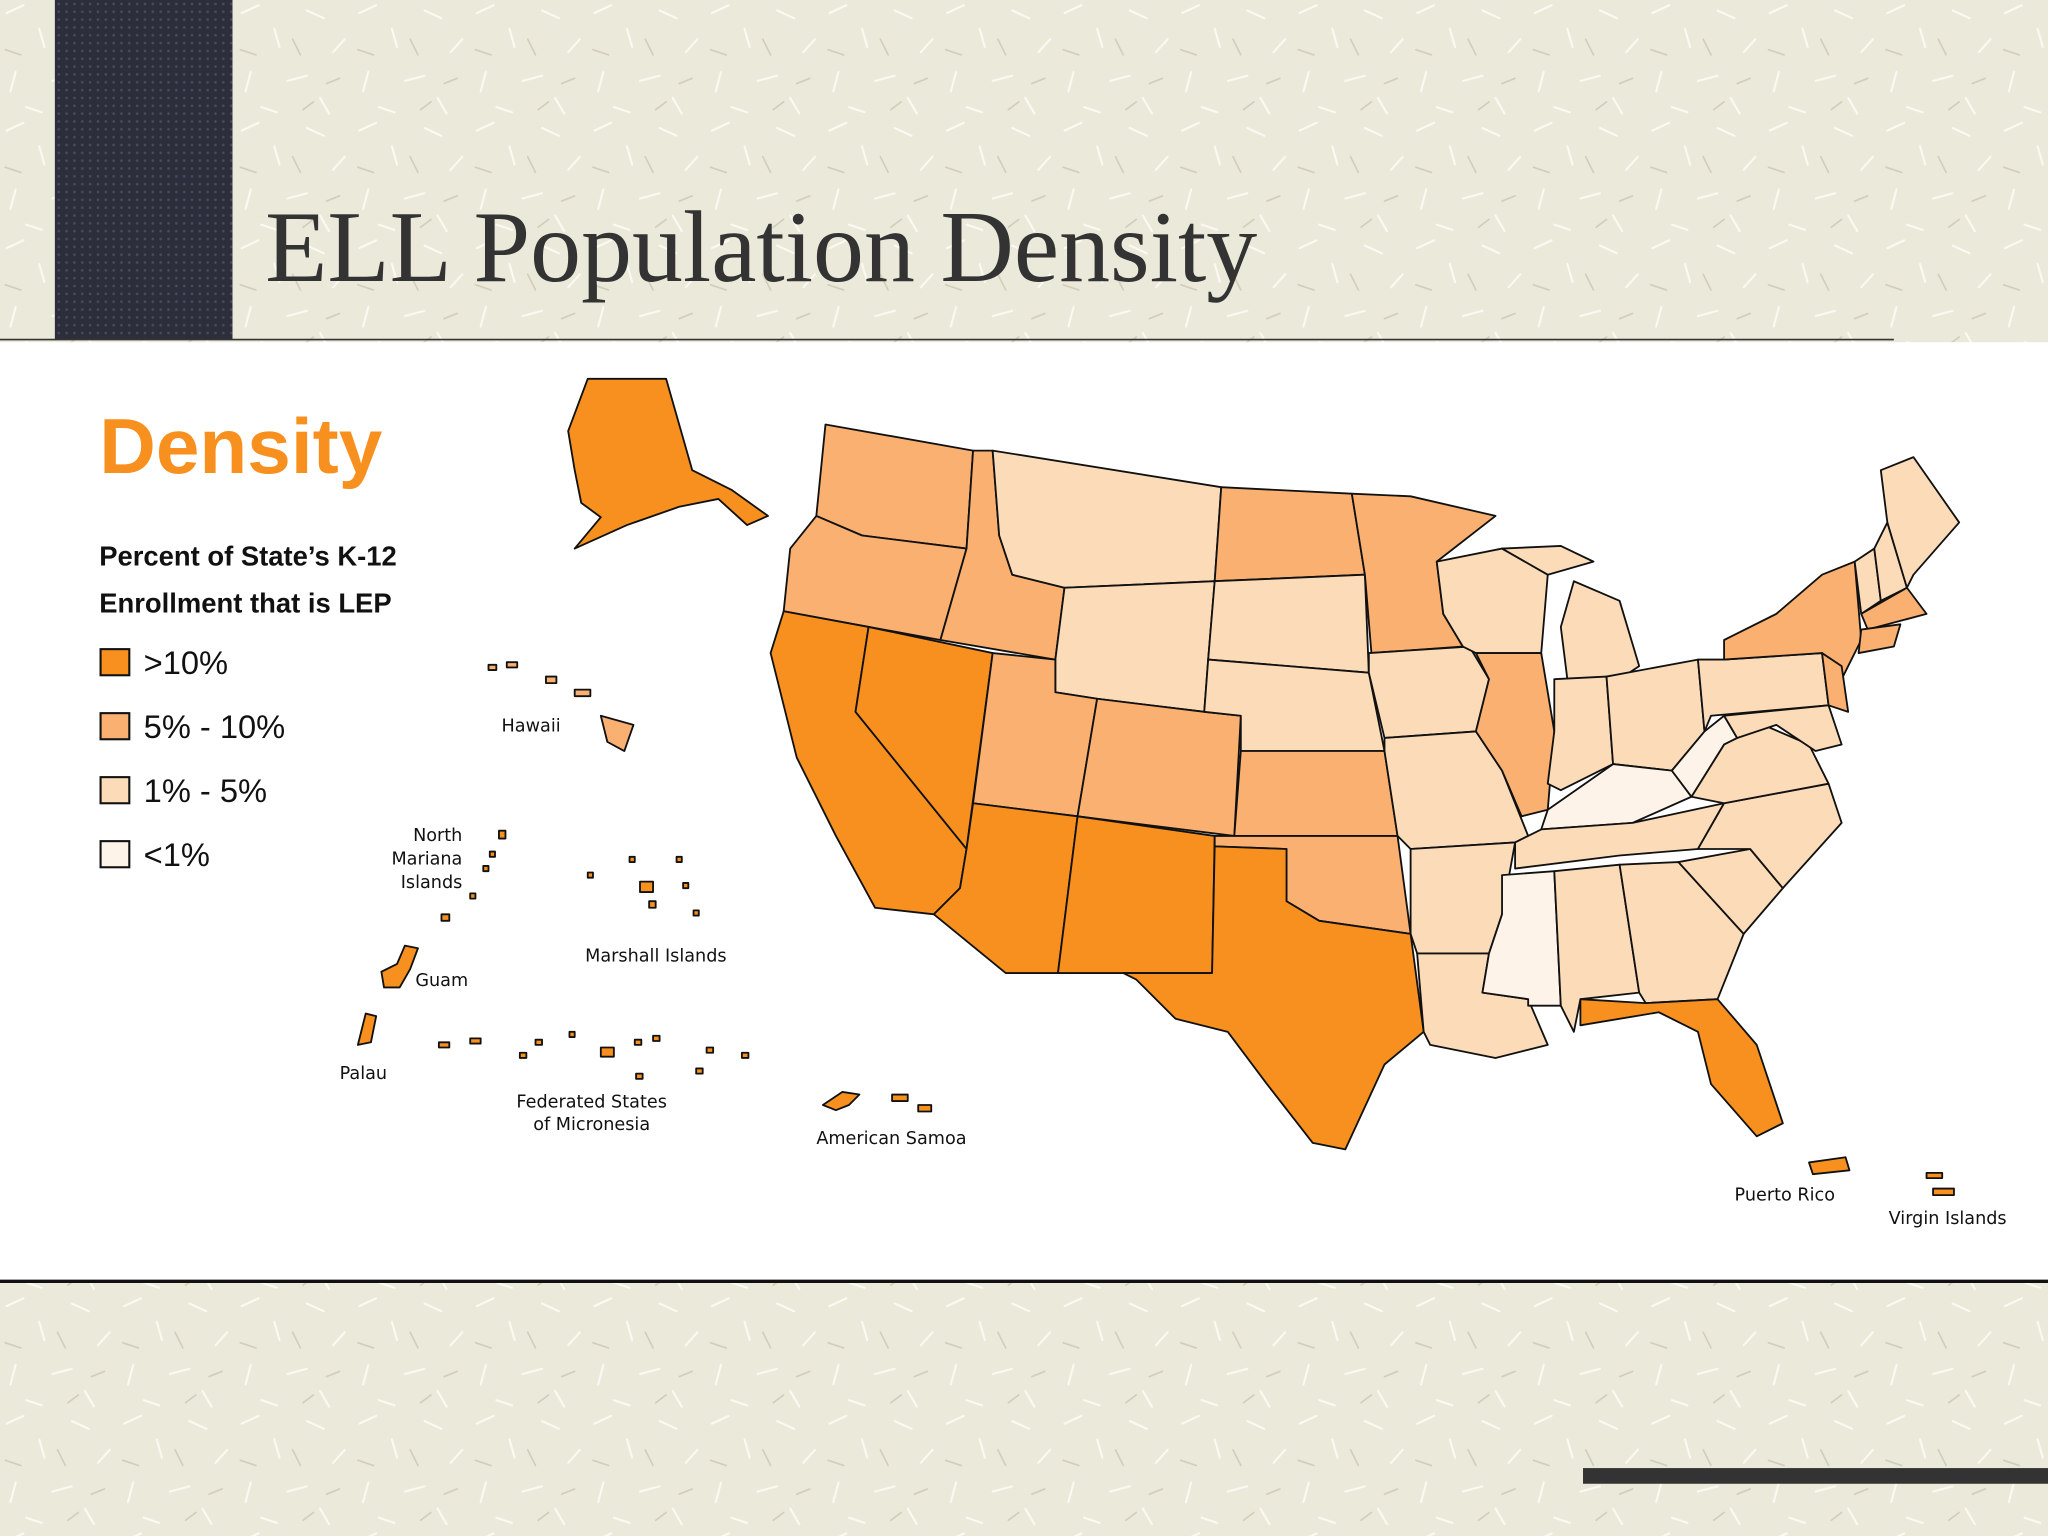 The width and height of the screenshot is (2048, 1536). I want to click on legend-label: 1% - 5%, so click(205, 790).